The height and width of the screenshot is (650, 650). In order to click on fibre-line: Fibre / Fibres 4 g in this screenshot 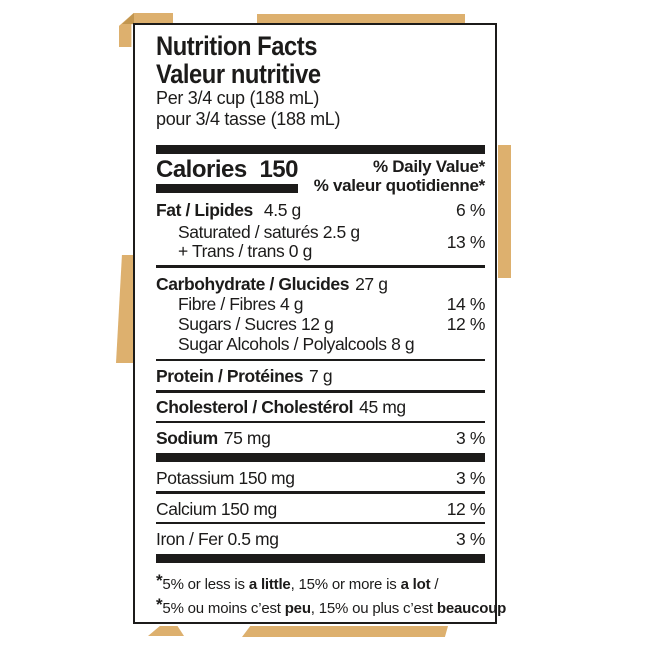, I will do `click(241, 303)`.